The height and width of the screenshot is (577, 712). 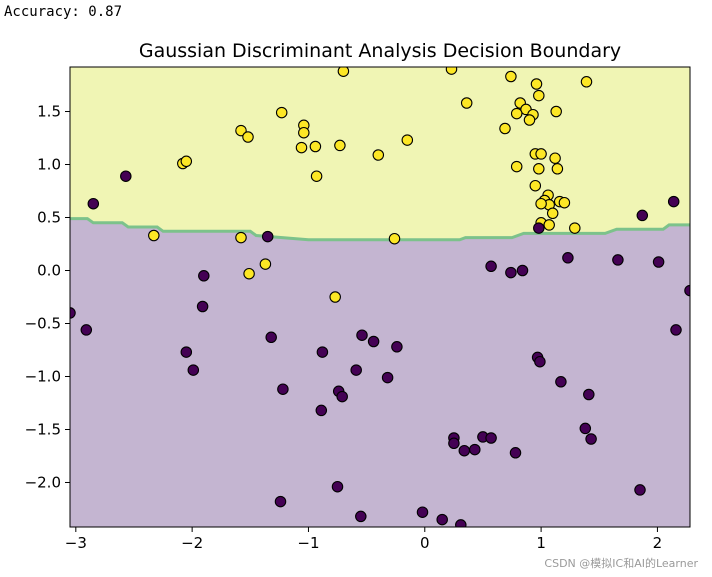 What do you see at coordinates (621, 563) in the screenshot?
I see `watermark-text: CSDN @模拟IC和AI的Learner` at bounding box center [621, 563].